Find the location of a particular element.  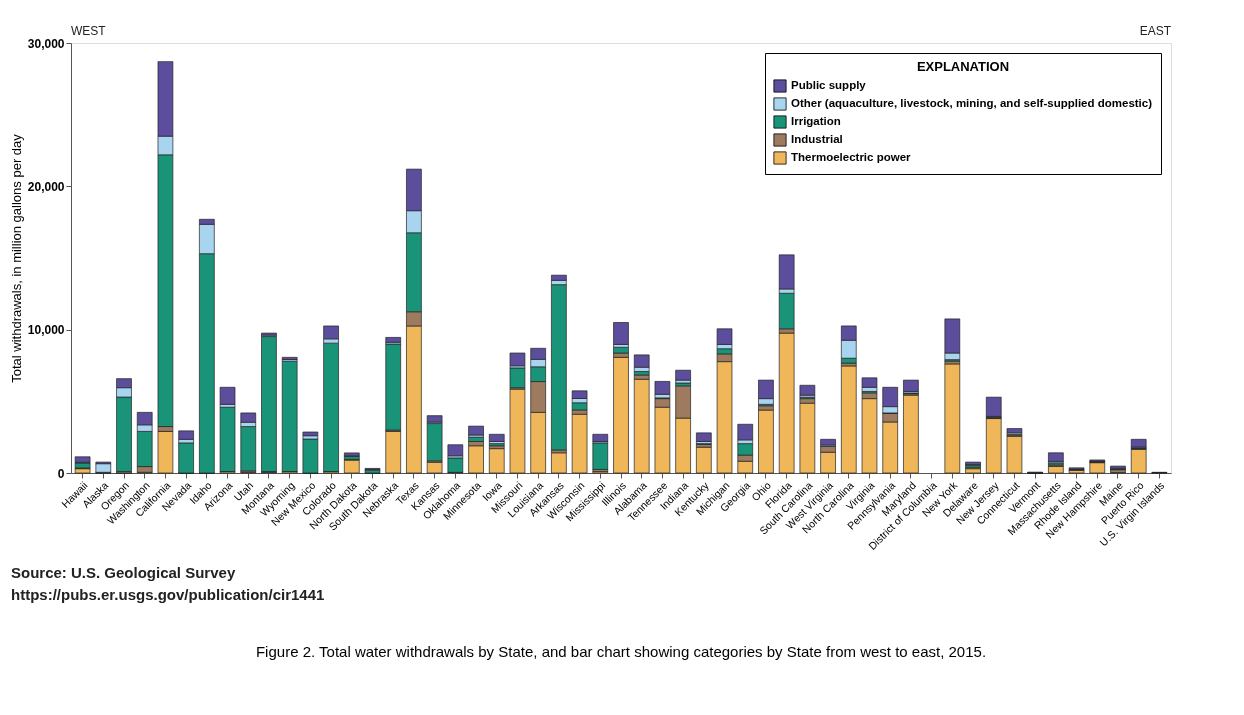

y-tick-label: 10,000 is located at coordinates (46, 330).